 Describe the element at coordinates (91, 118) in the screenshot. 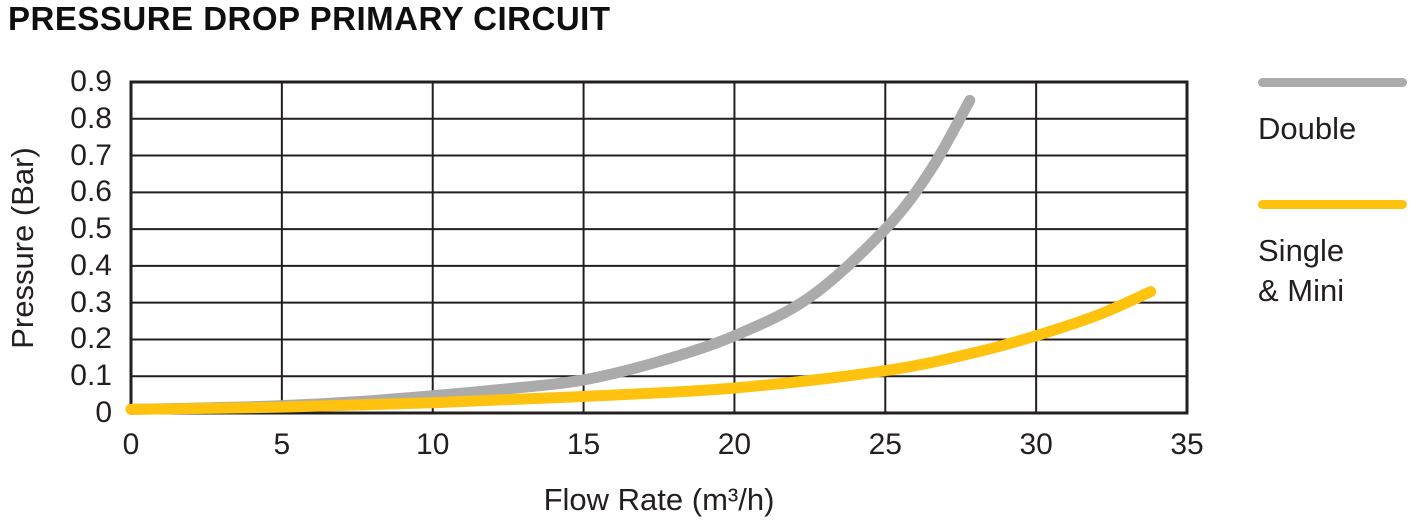

I see `y-tick-label: 0.8` at that location.